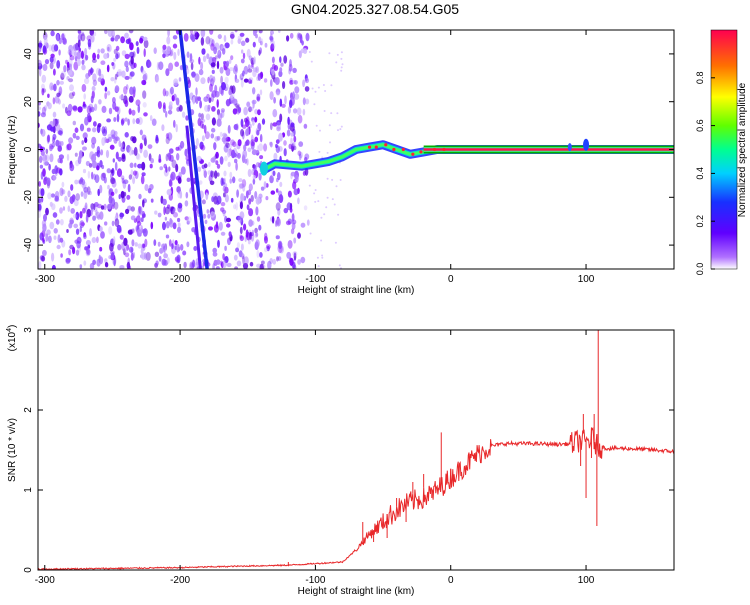 This screenshot has height=605, width=750. Describe the element at coordinates (586, 279) in the screenshot. I see `heatmap-x-tick-label: 100` at that location.